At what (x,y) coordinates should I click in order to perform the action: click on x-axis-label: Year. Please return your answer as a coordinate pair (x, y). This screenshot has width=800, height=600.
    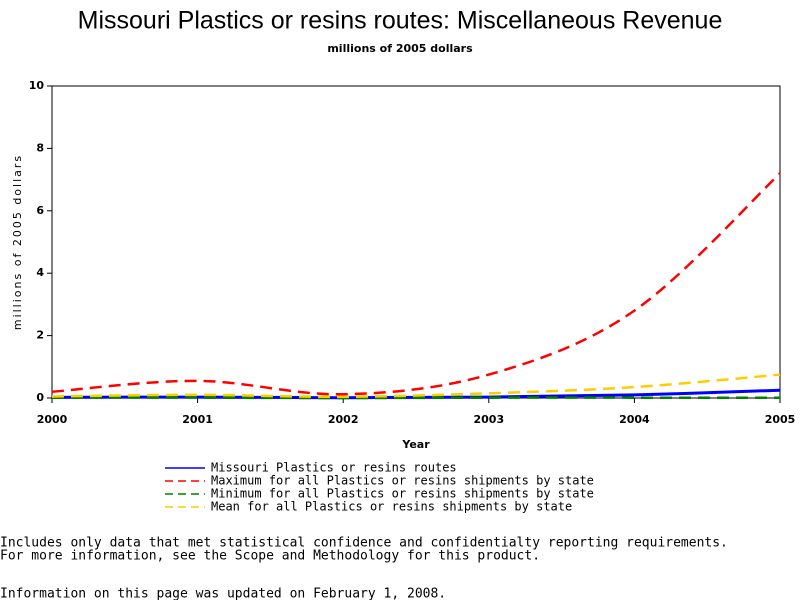
    Looking at the image, I should click on (415, 444).